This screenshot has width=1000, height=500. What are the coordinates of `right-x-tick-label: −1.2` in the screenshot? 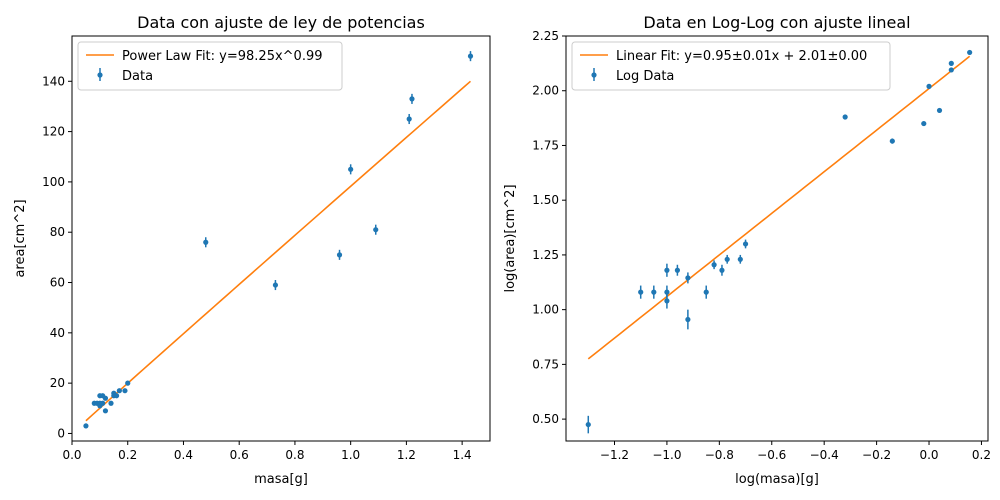 It's located at (614, 455).